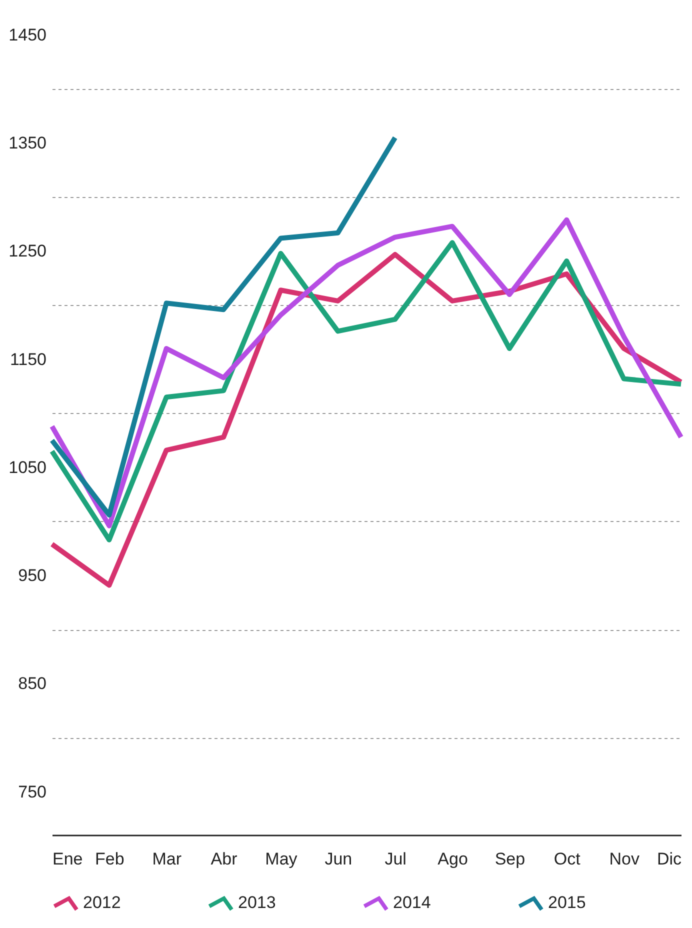 Image resolution: width=692 pixels, height=928 pixels. What do you see at coordinates (27, 251) in the screenshot?
I see `y-tick-label: 1250` at bounding box center [27, 251].